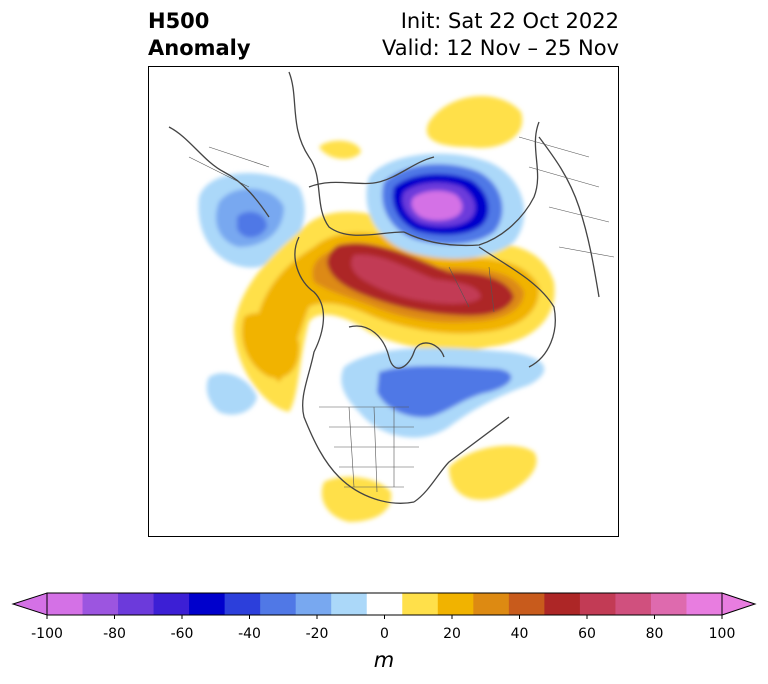 The width and height of the screenshot is (768, 684). Describe the element at coordinates (654, 634) in the screenshot. I see `colorbar-tick-label: 80` at that location.